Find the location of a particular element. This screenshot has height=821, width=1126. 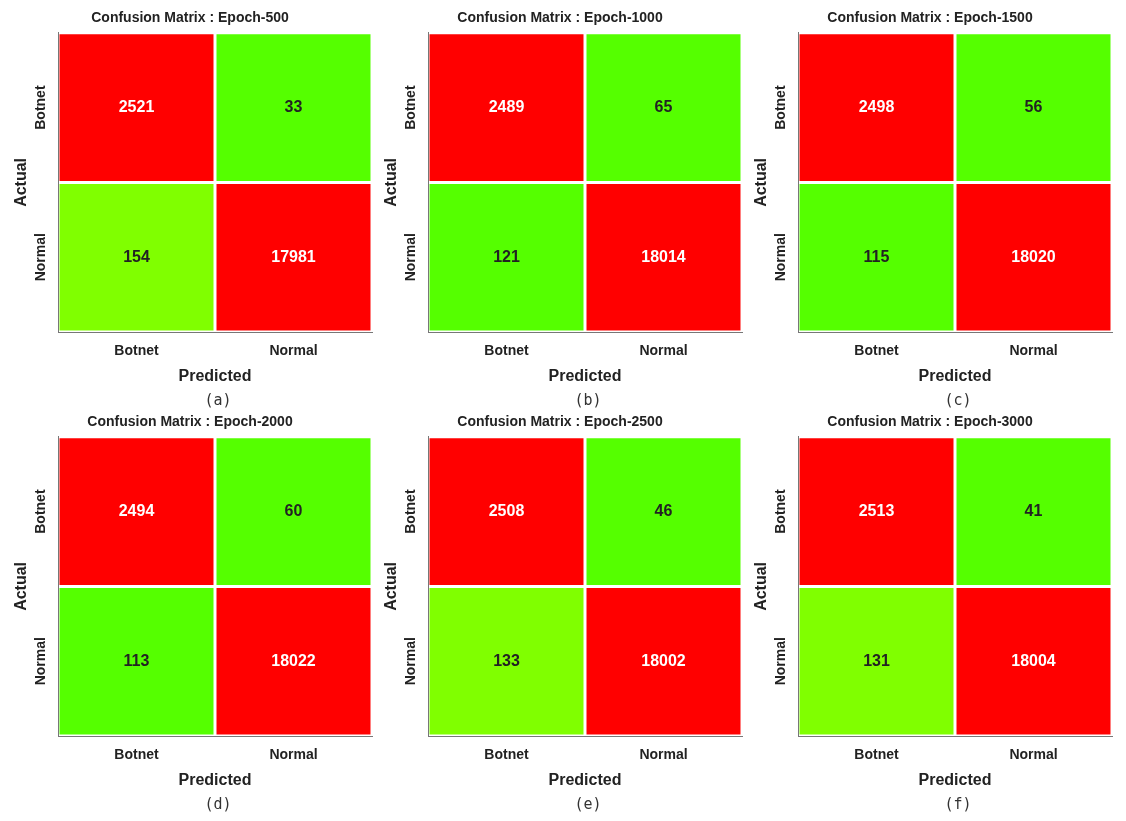

data-label: 2498 is located at coordinates (876, 107).